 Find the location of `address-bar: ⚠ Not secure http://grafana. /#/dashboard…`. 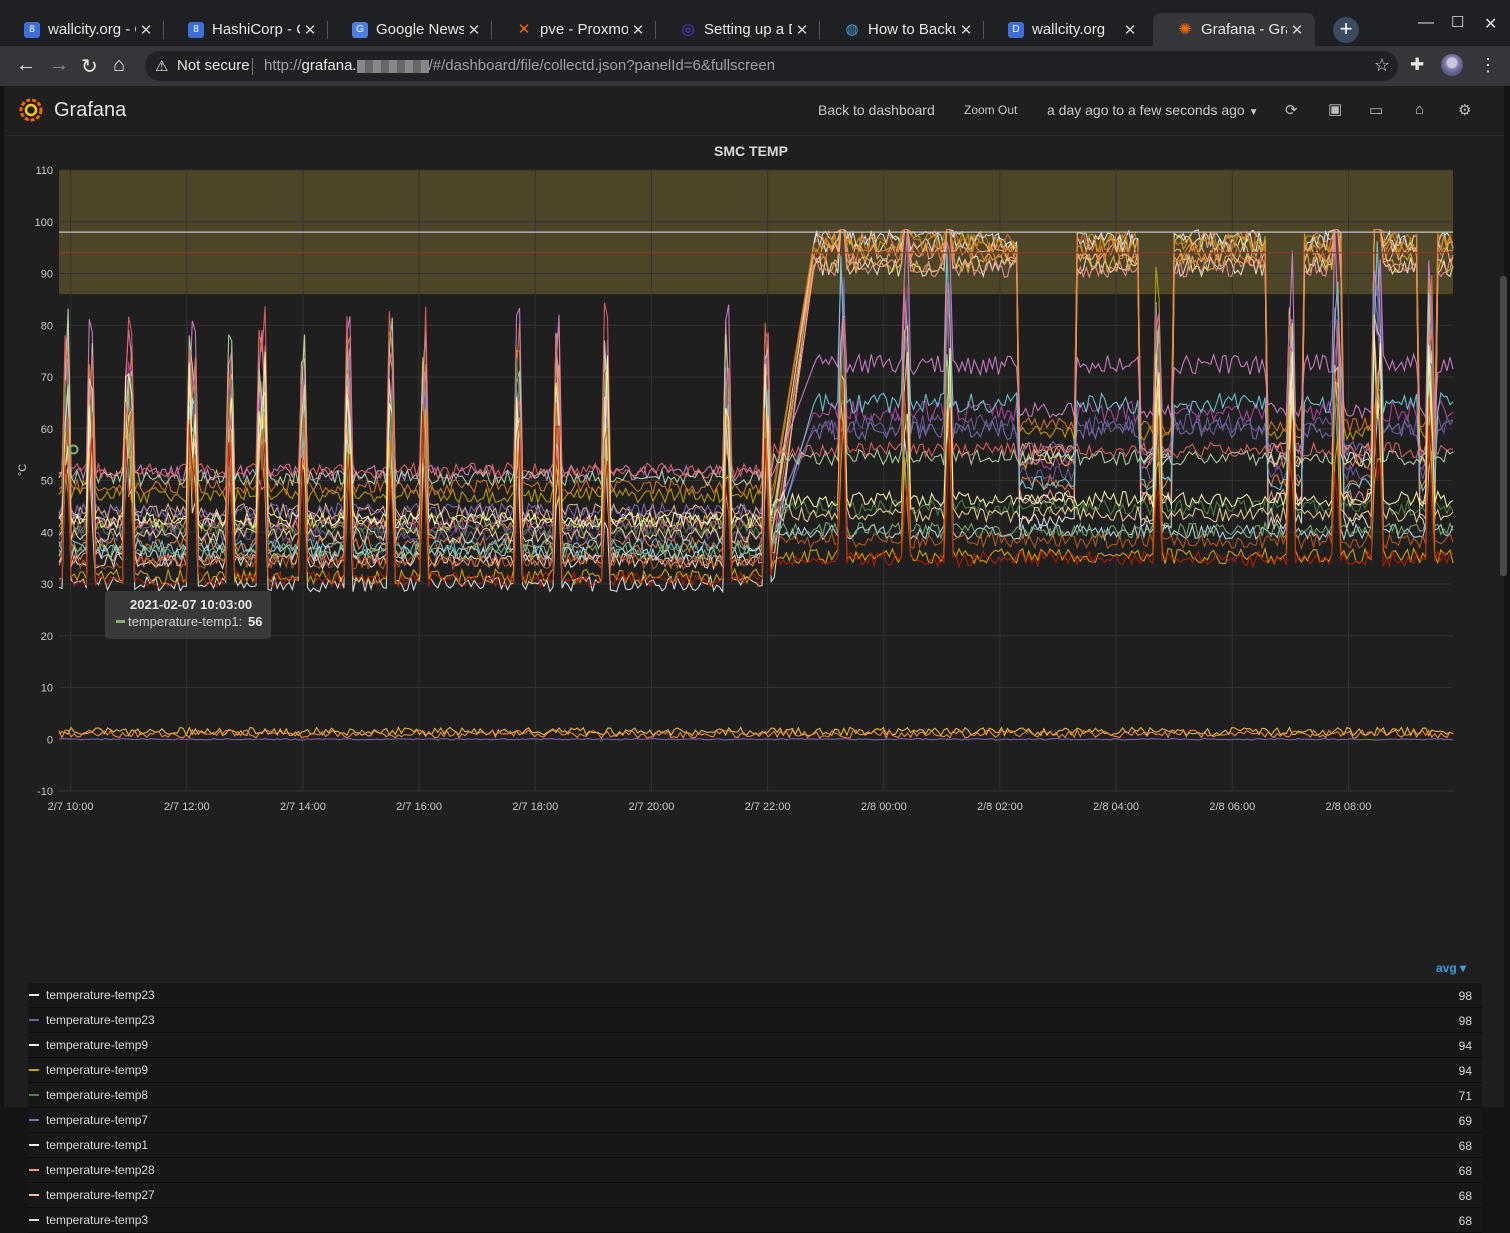

address-bar: ⚠ Not secure http://grafana. /#/dashboard… is located at coordinates (771, 66).